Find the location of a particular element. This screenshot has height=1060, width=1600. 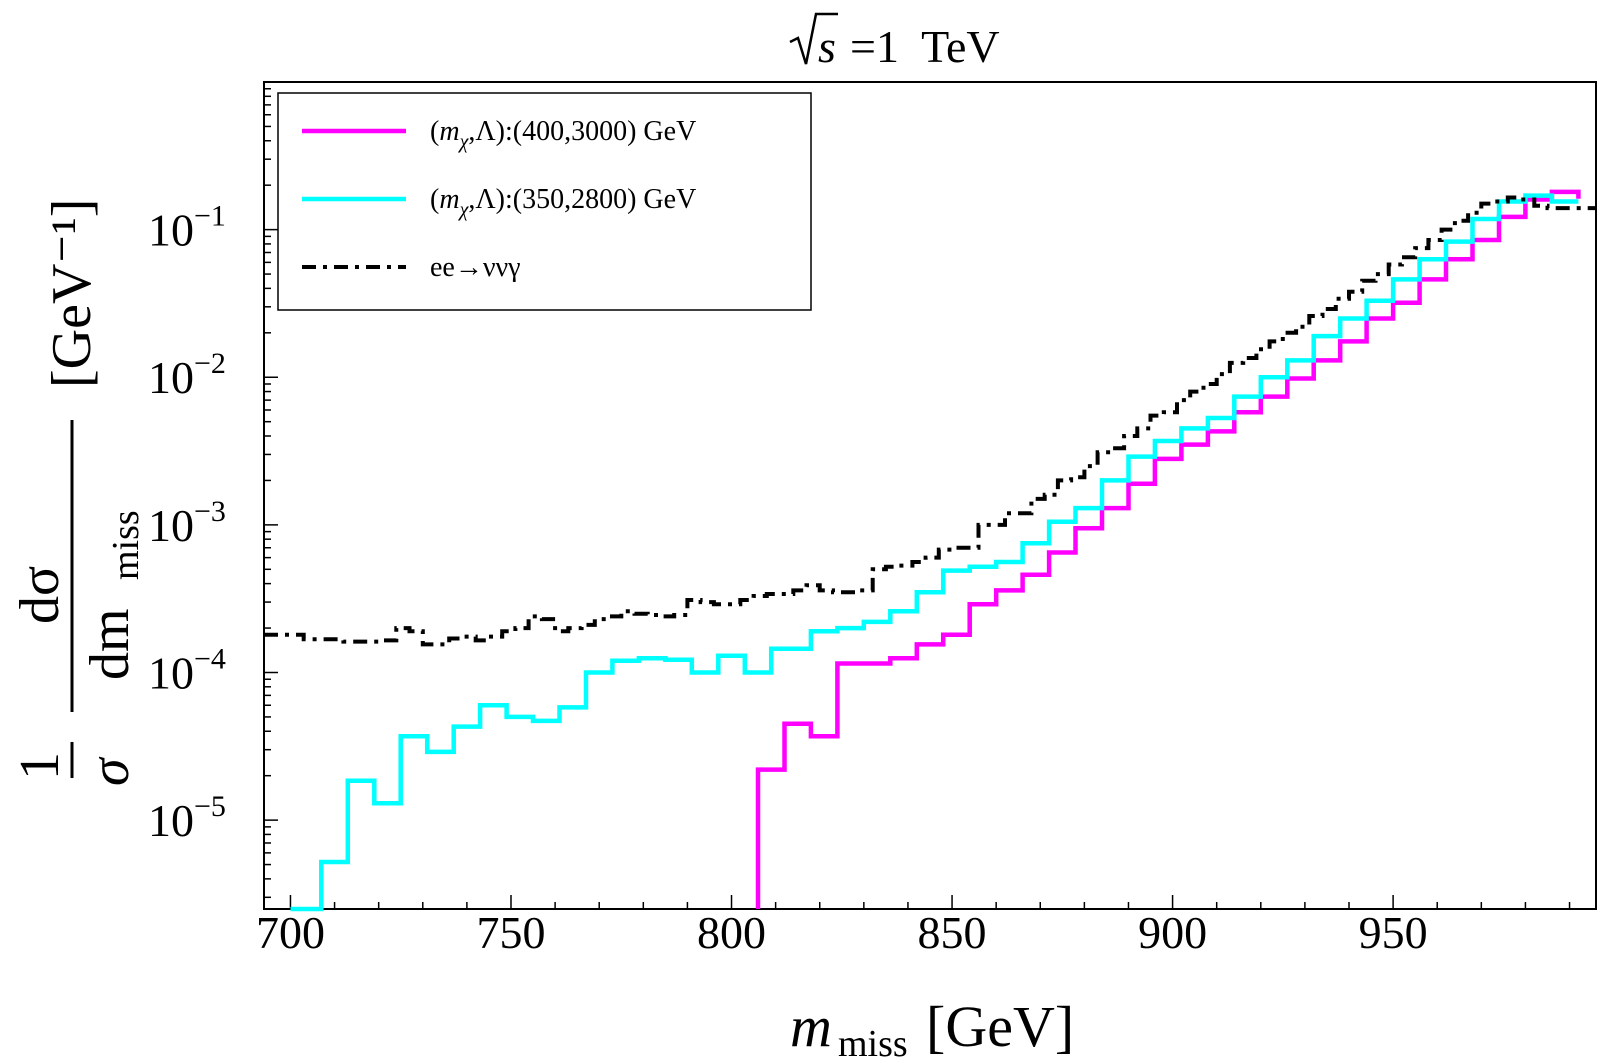

legend-label-350-2800: (mχ,Λ):(350,2800) GeV is located at coordinates (563, 202).